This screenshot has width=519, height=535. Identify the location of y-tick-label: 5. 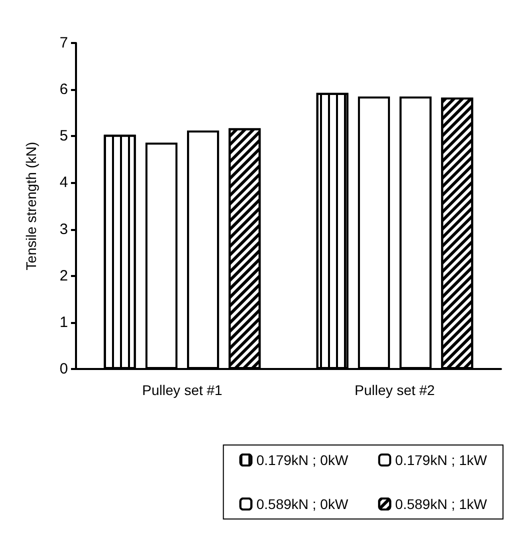
(64, 136).